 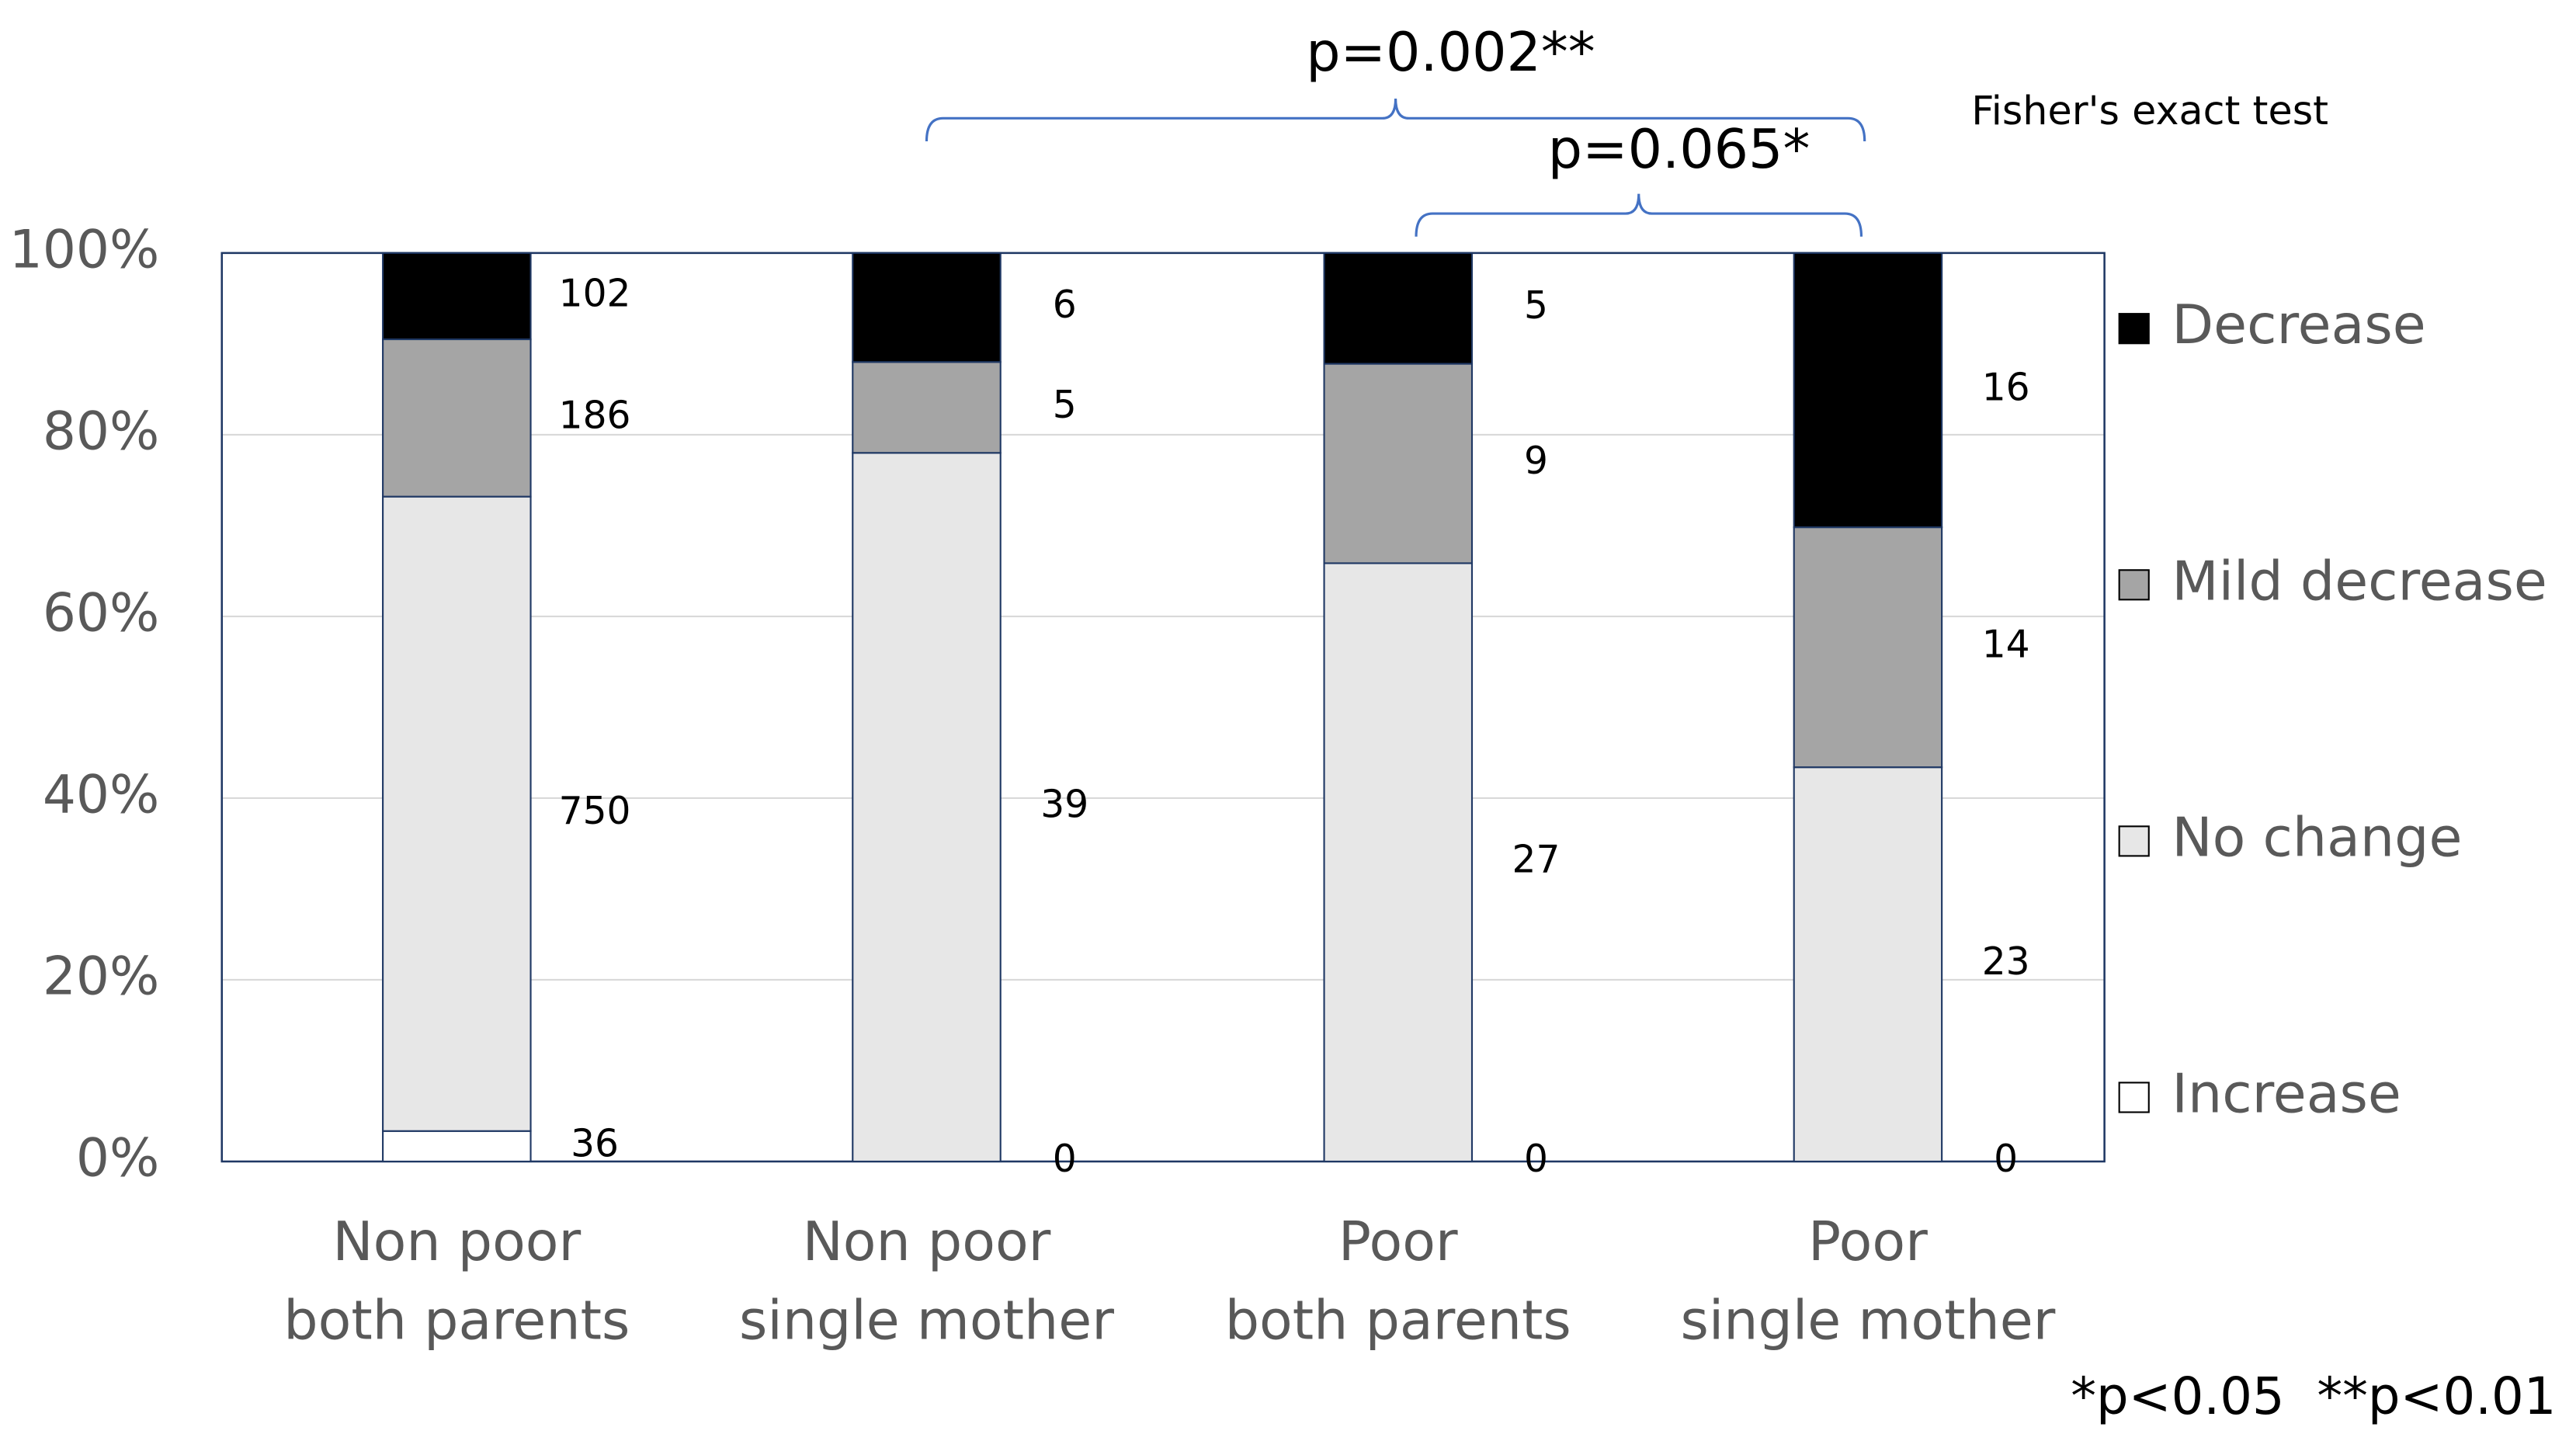 What do you see at coordinates (595, 1143) in the screenshot?
I see `data-label: 36` at bounding box center [595, 1143].